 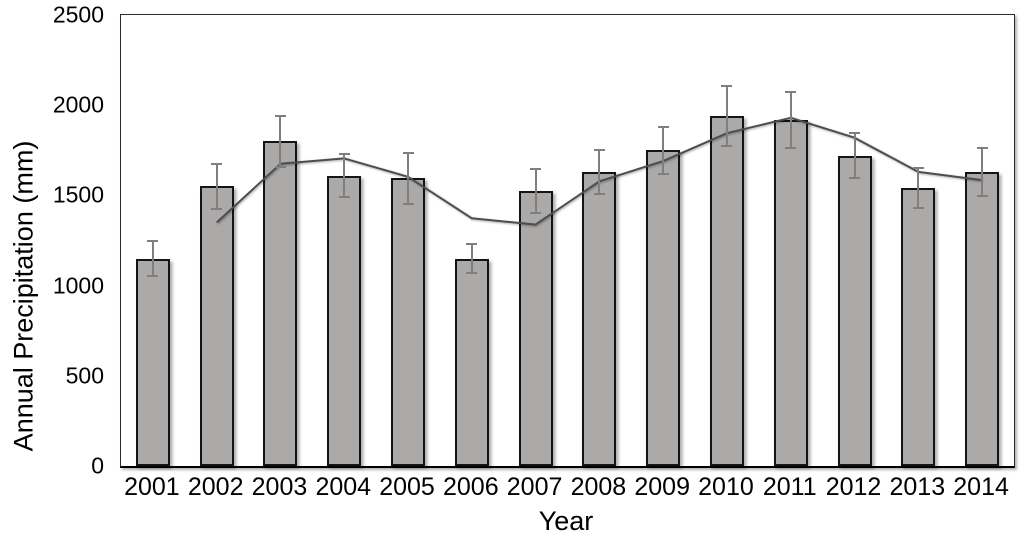 What do you see at coordinates (917, 487) in the screenshot?
I see `x-tick-label-2013: 2013` at bounding box center [917, 487].